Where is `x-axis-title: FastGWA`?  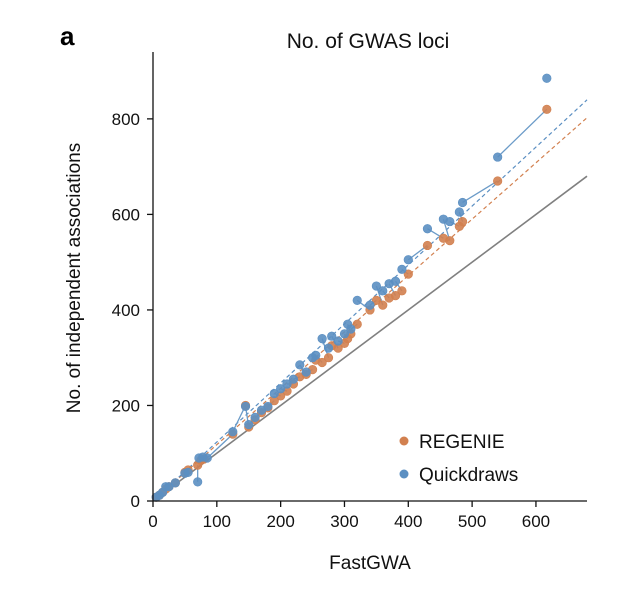
x-axis-title: FastGWA is located at coordinates (370, 563).